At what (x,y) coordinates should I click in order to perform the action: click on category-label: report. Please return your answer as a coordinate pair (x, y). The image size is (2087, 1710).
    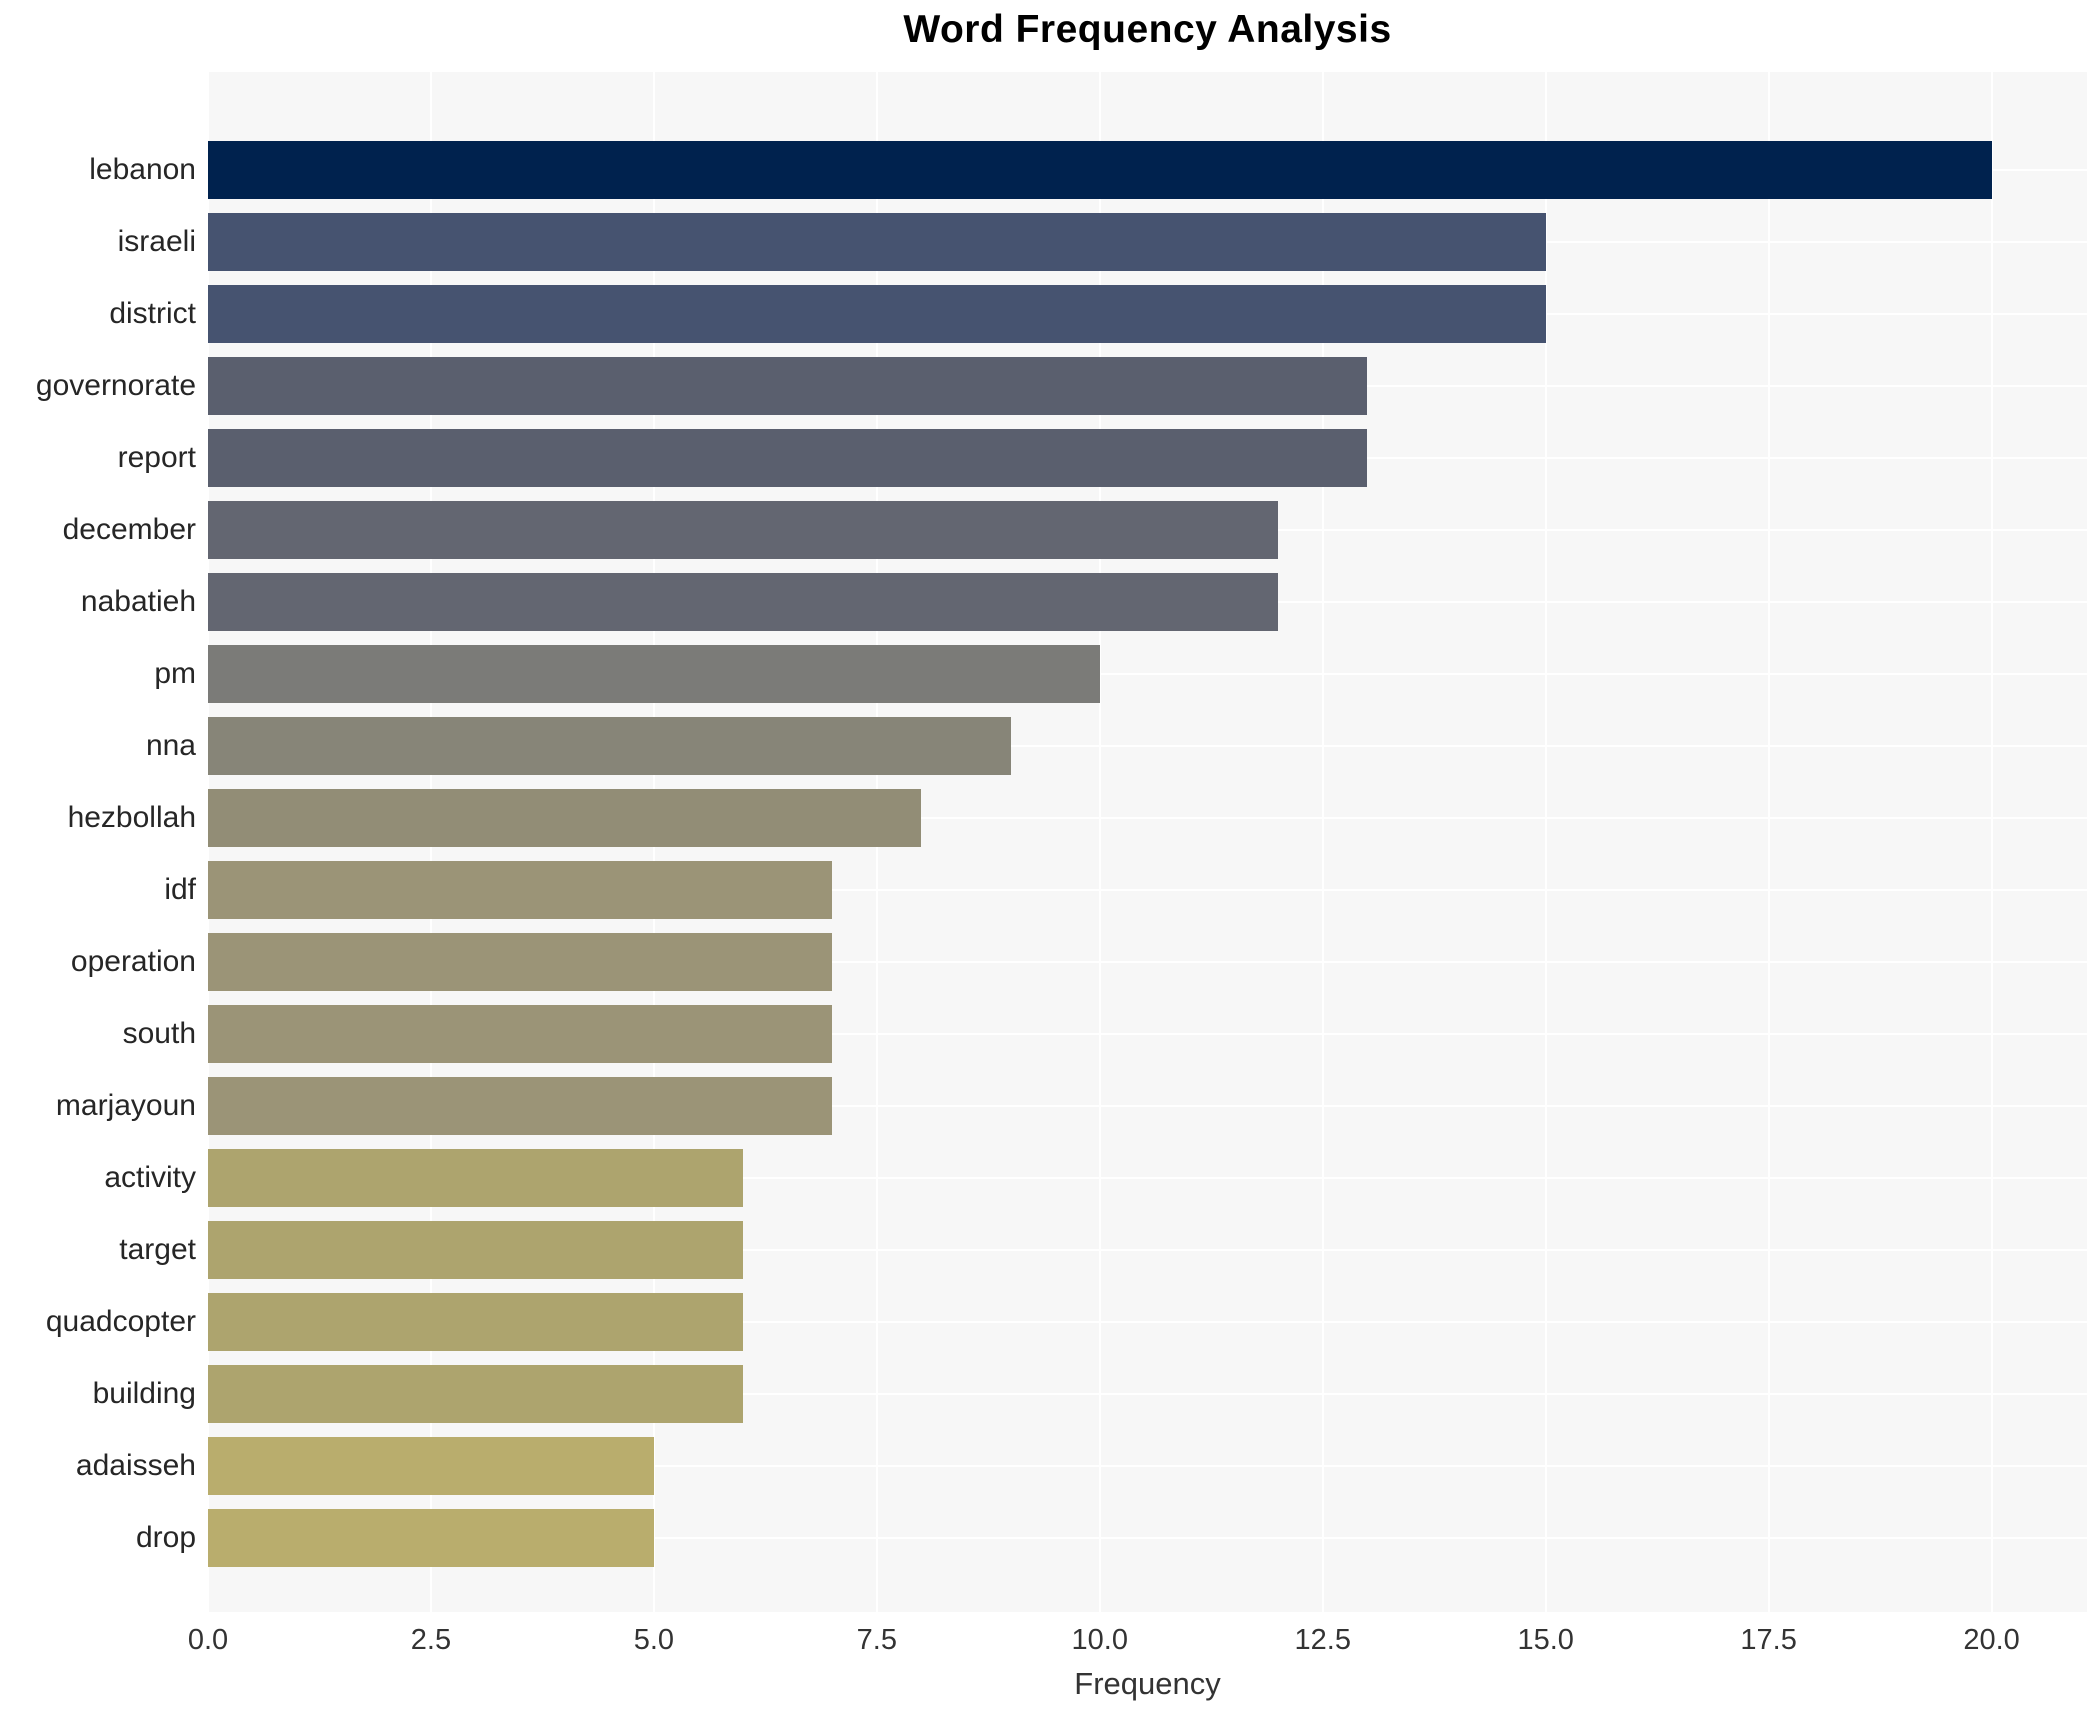
    Looking at the image, I should click on (156, 457).